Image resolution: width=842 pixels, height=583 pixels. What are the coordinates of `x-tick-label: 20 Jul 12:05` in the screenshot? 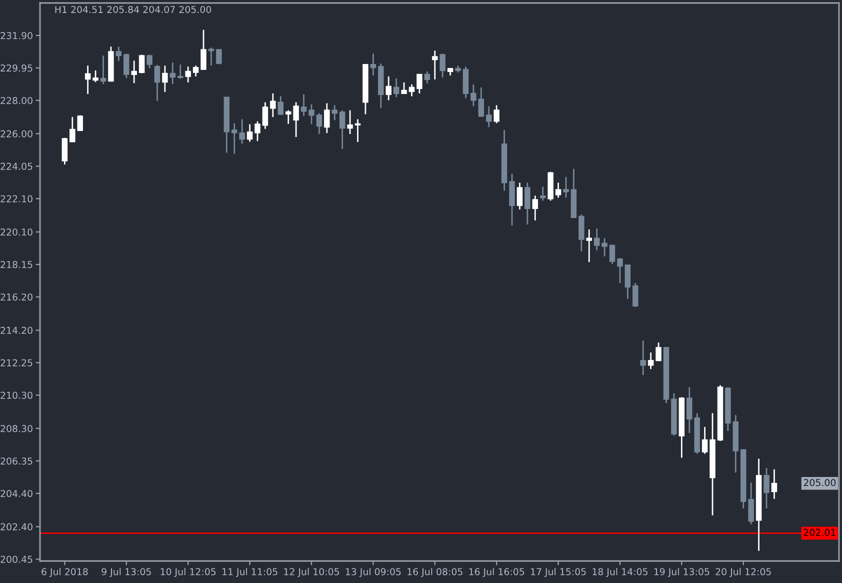 It's located at (743, 573).